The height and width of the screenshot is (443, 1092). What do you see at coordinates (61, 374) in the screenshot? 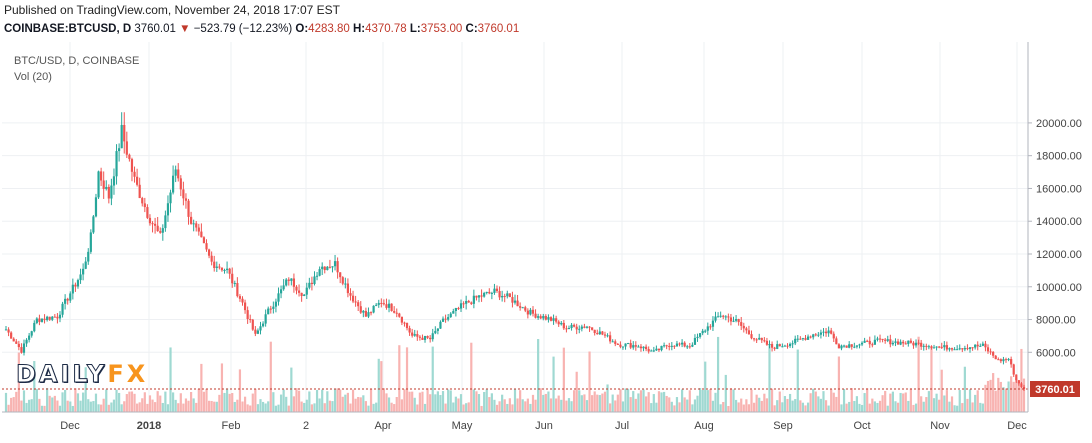
I see `logo-part-1: DAILY` at bounding box center [61, 374].